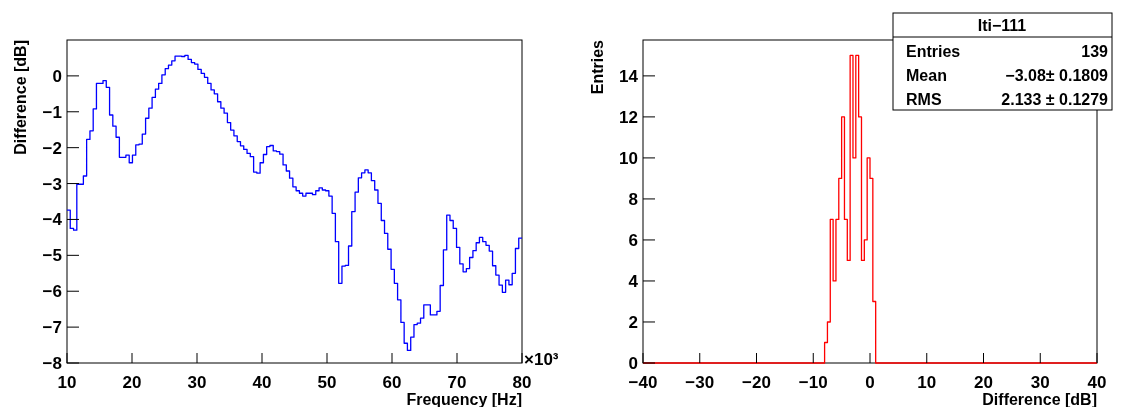 Image resolution: width=1129 pixels, height=407 pixels. I want to click on y-tick-label: −4, so click(52, 220).